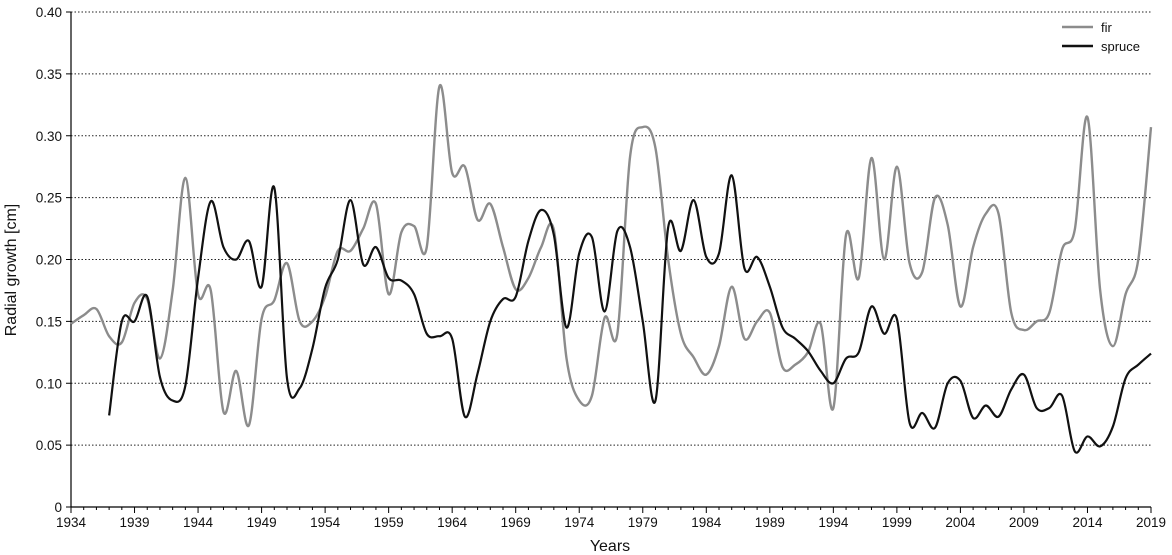 The height and width of the screenshot is (555, 1172). What do you see at coordinates (516, 522) in the screenshot?
I see `x-tick-label: 1969` at bounding box center [516, 522].